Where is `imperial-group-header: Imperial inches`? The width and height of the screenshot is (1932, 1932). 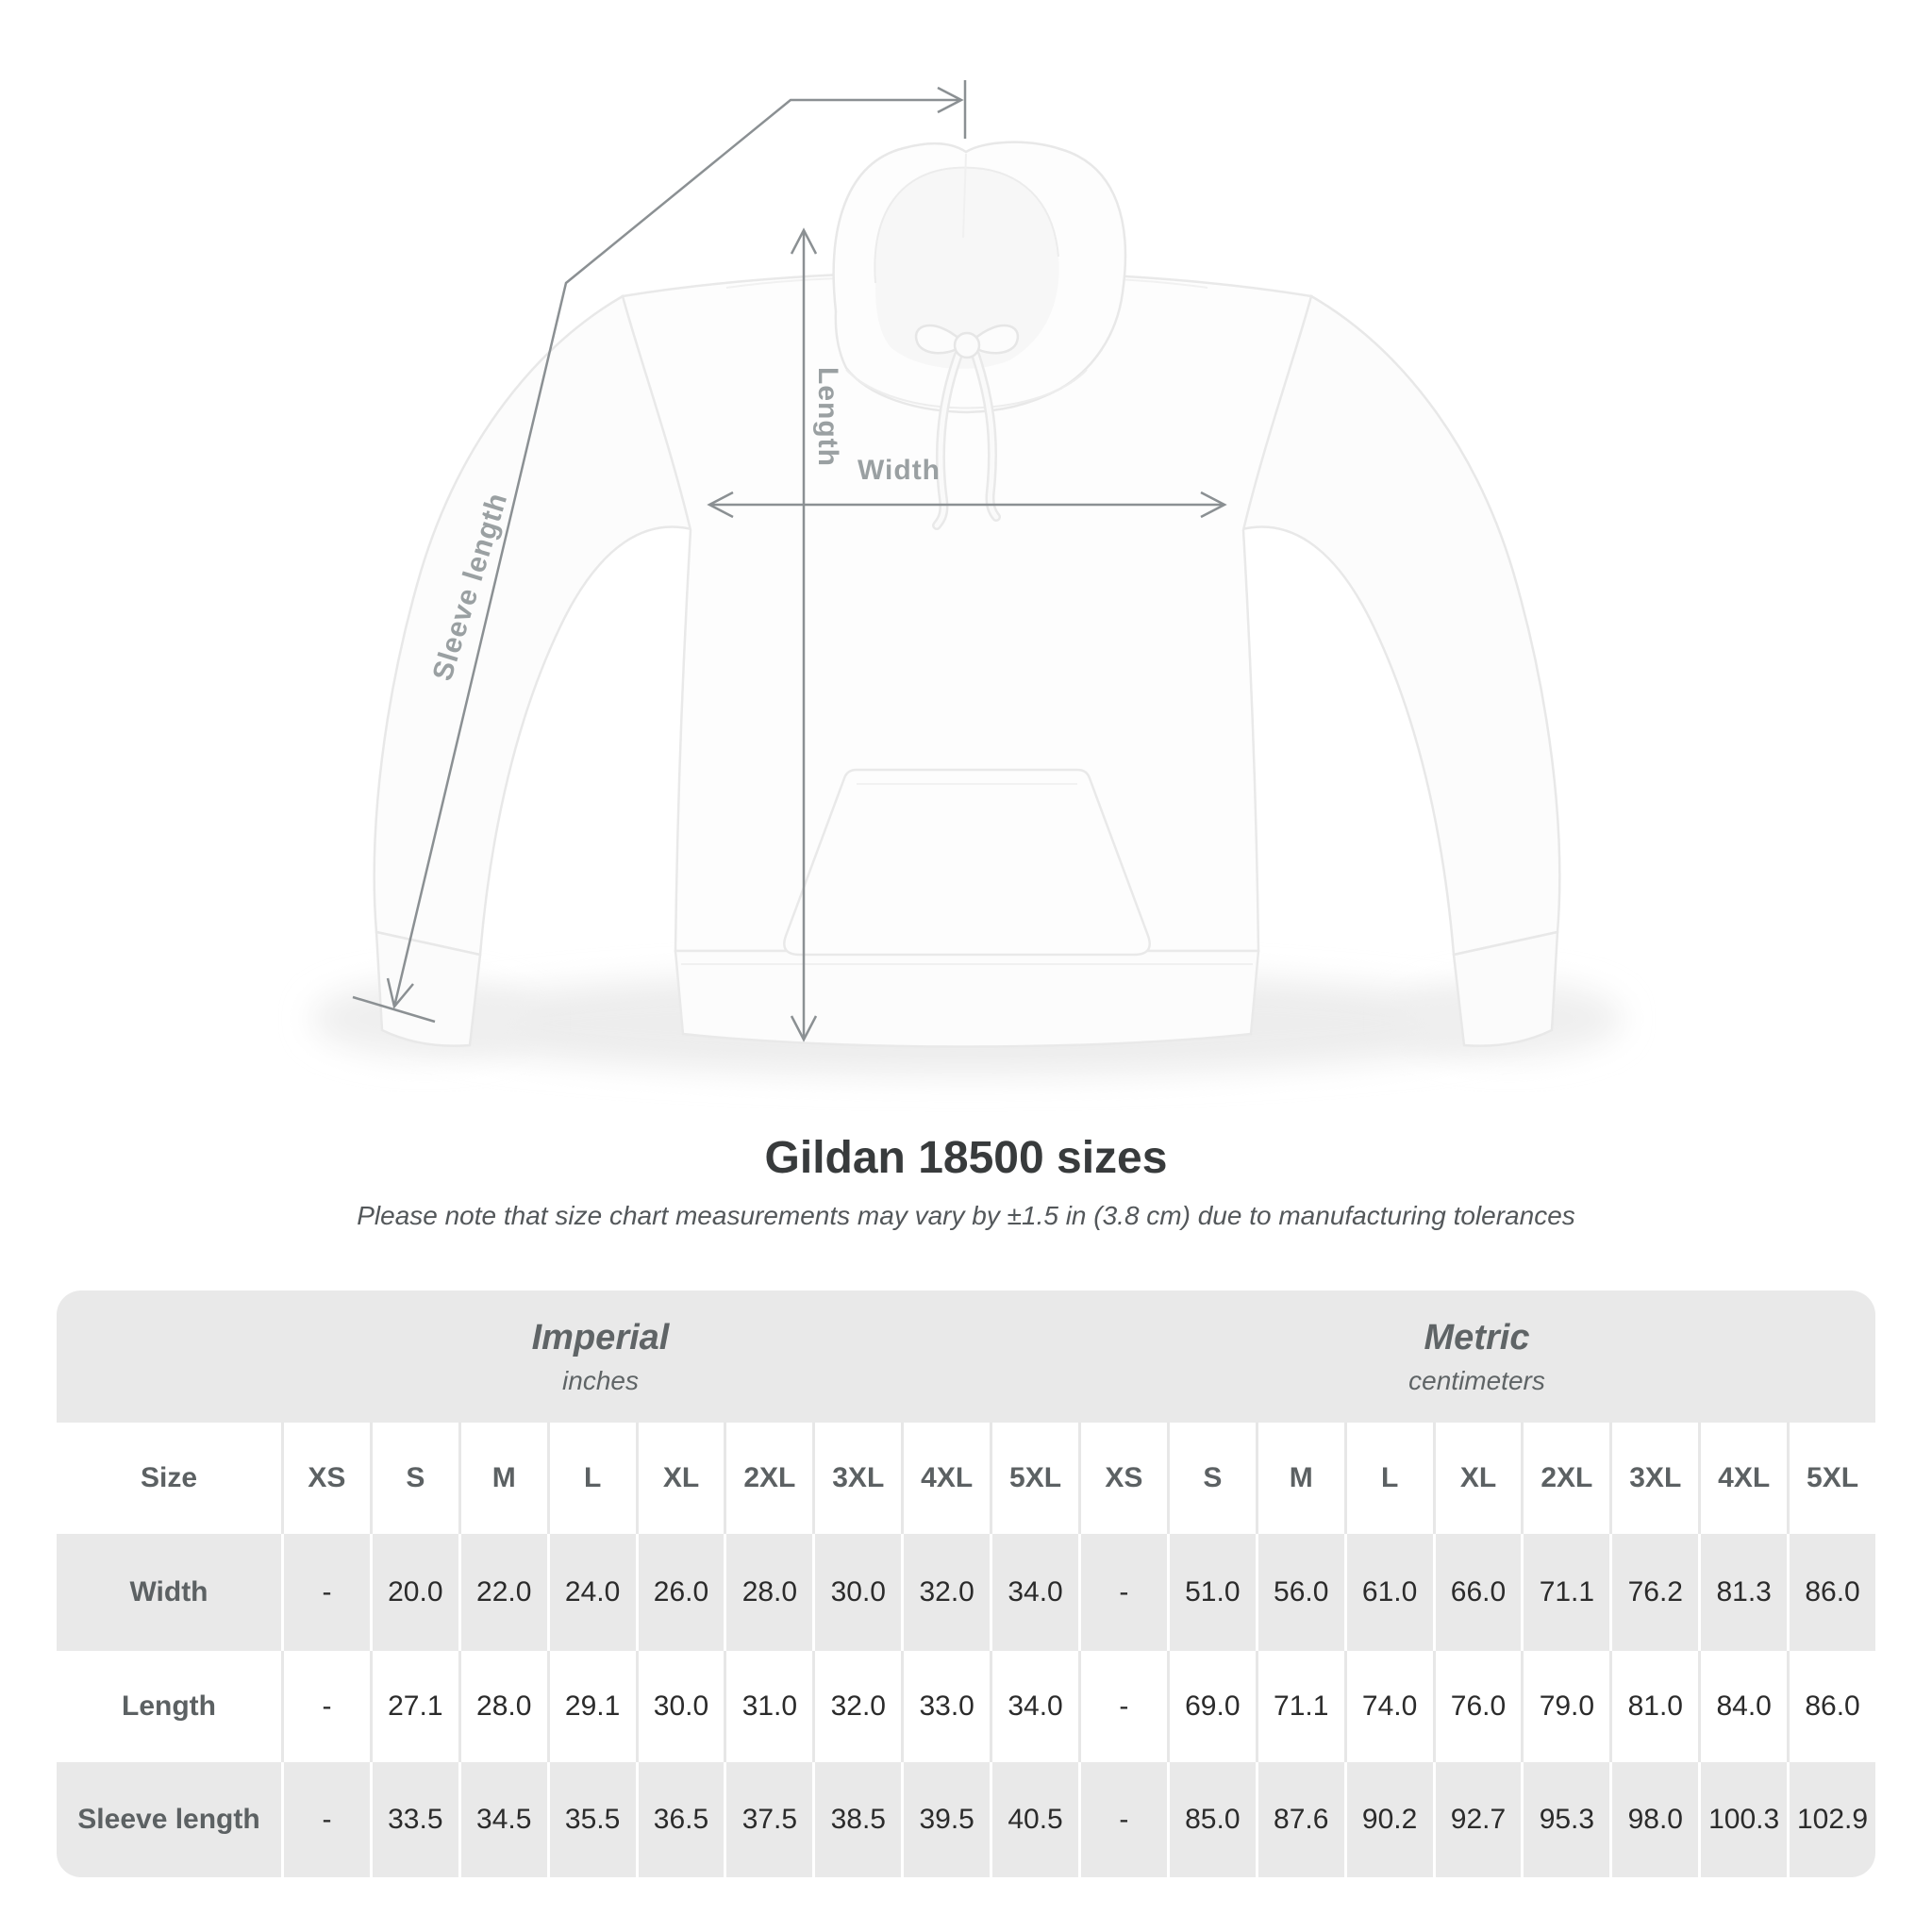 imperial-group-header: Imperial inches is located at coordinates (567, 1357).